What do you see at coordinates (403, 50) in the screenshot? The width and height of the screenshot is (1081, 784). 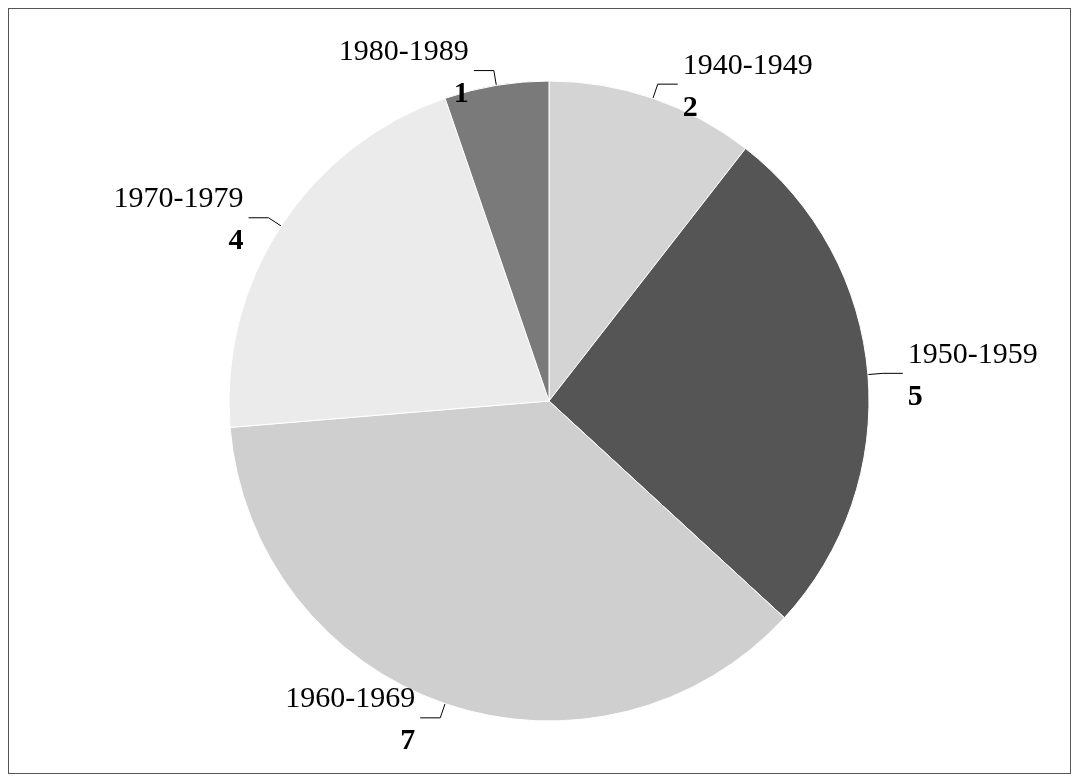 I see `slice-label: 1980-1989` at bounding box center [403, 50].